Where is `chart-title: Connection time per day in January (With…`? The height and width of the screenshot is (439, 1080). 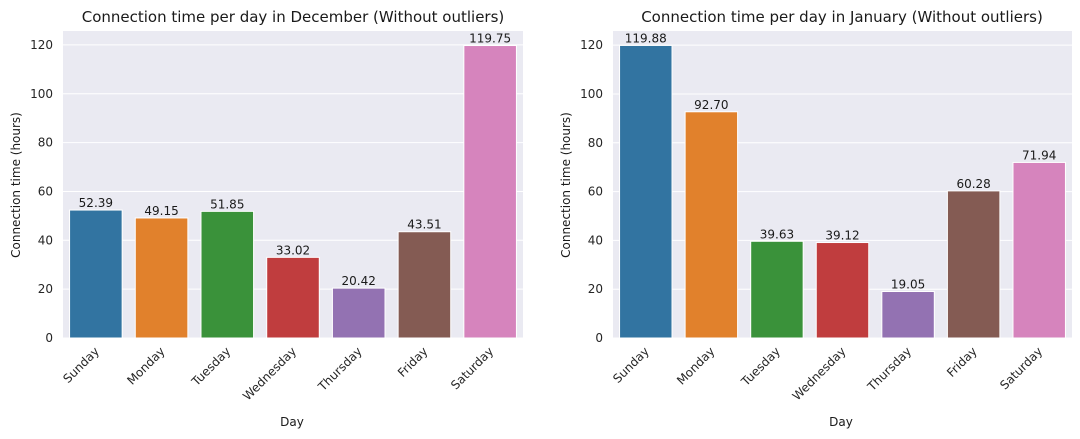
chart-title: Connection time per day in January (With… is located at coordinates (842, 17).